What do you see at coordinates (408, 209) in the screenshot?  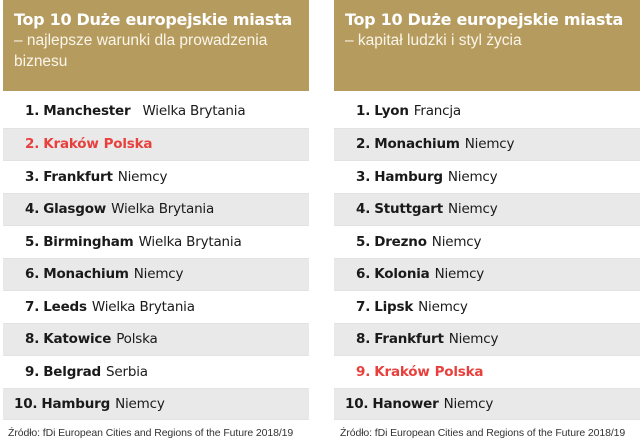 I see `city-name: Stuttgart` at bounding box center [408, 209].